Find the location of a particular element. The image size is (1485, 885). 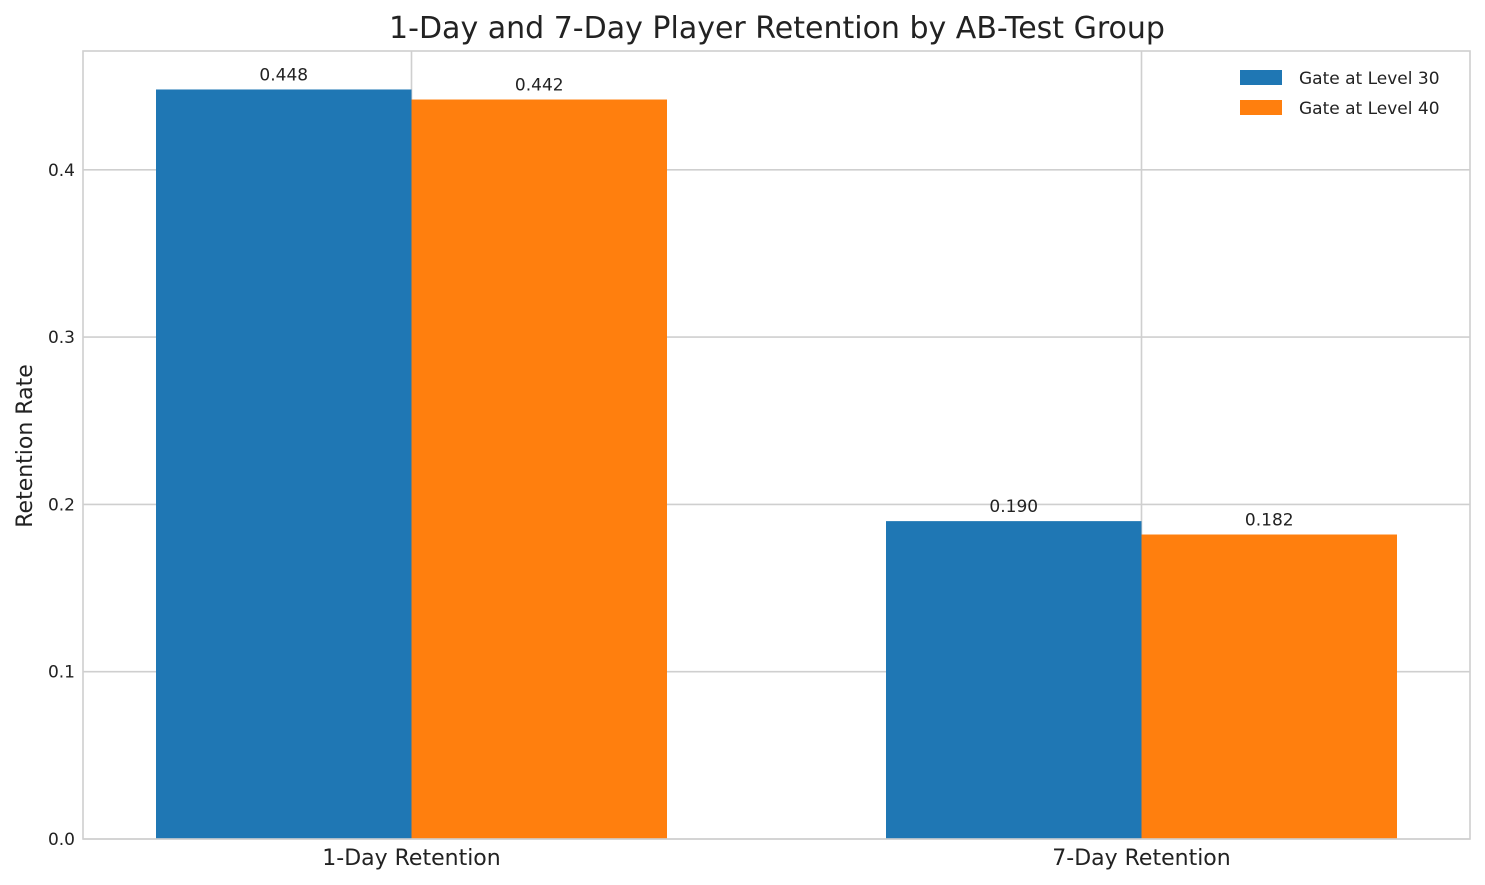

y-tick-label: 0.3 is located at coordinates (61, 338).